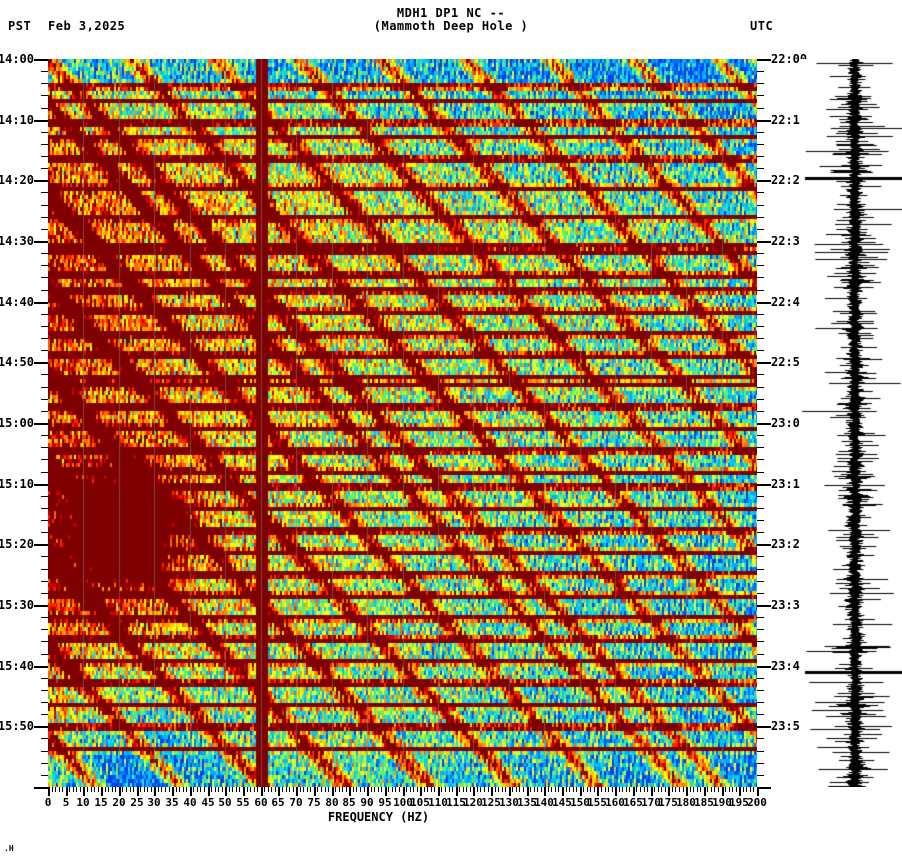 This screenshot has width=902, height=864. I want to click on time-tick-label-utc: 22:20, so click(789, 180).